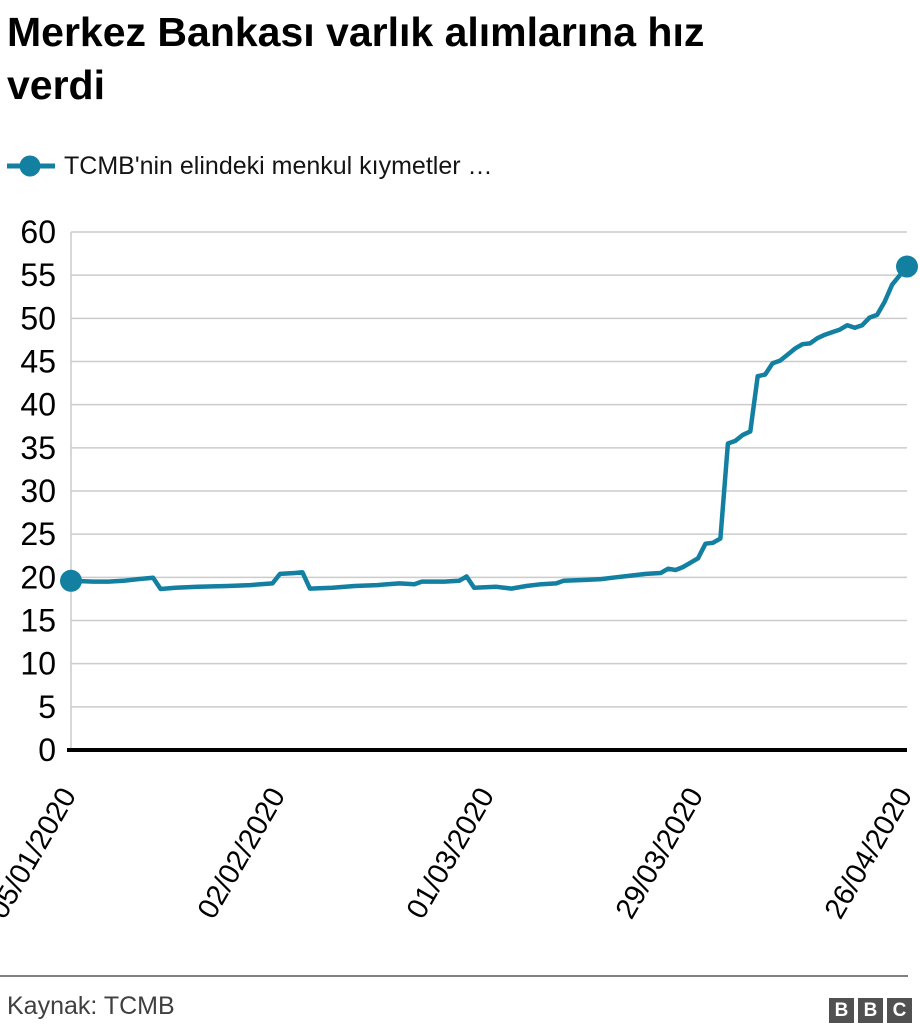 Image resolution: width=920 pixels, height=1034 pixels. What do you see at coordinates (41, 854) in the screenshot?
I see `x-tick-label: 05/01/2020` at bounding box center [41, 854].